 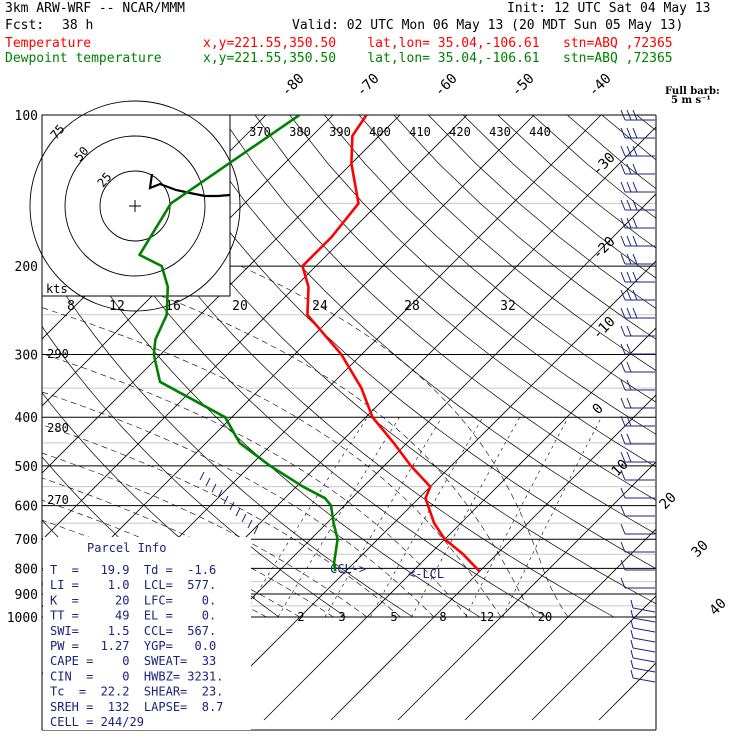 I want to click on parcel-info-title: Parcel Info, so click(x=126, y=548).